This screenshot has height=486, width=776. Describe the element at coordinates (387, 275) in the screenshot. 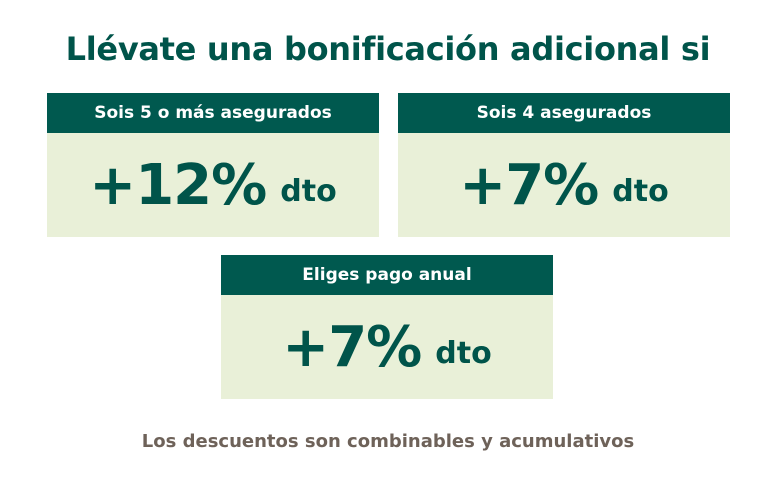

I see `card-header: Eliges pago anual` at that location.